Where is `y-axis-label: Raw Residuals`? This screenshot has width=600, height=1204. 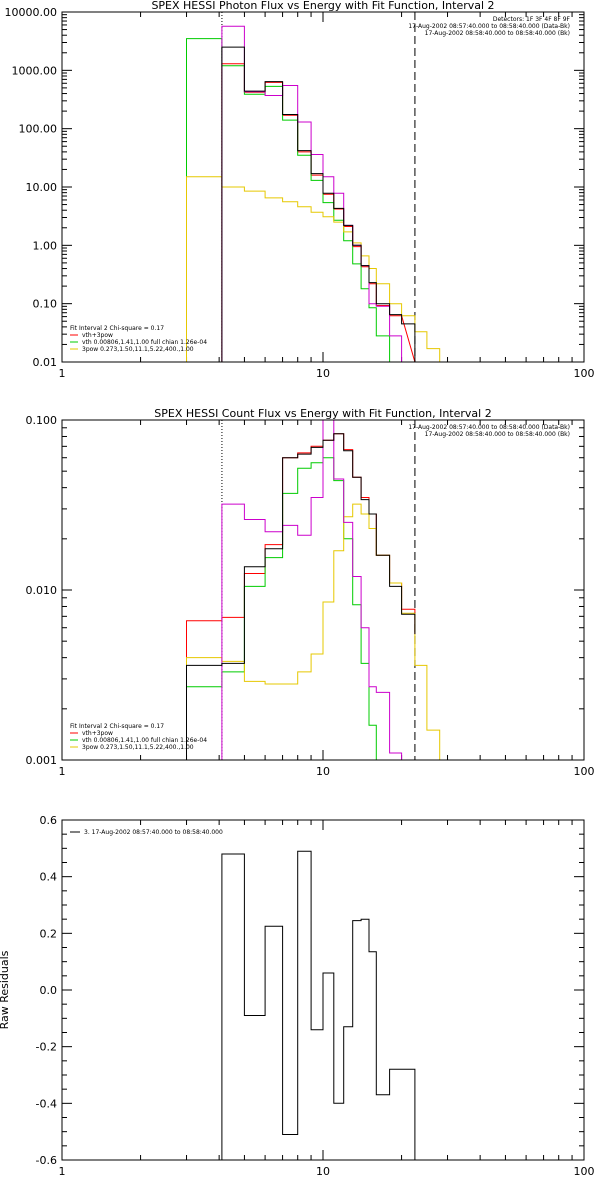 y-axis-label: Raw Residuals is located at coordinates (5, 989).